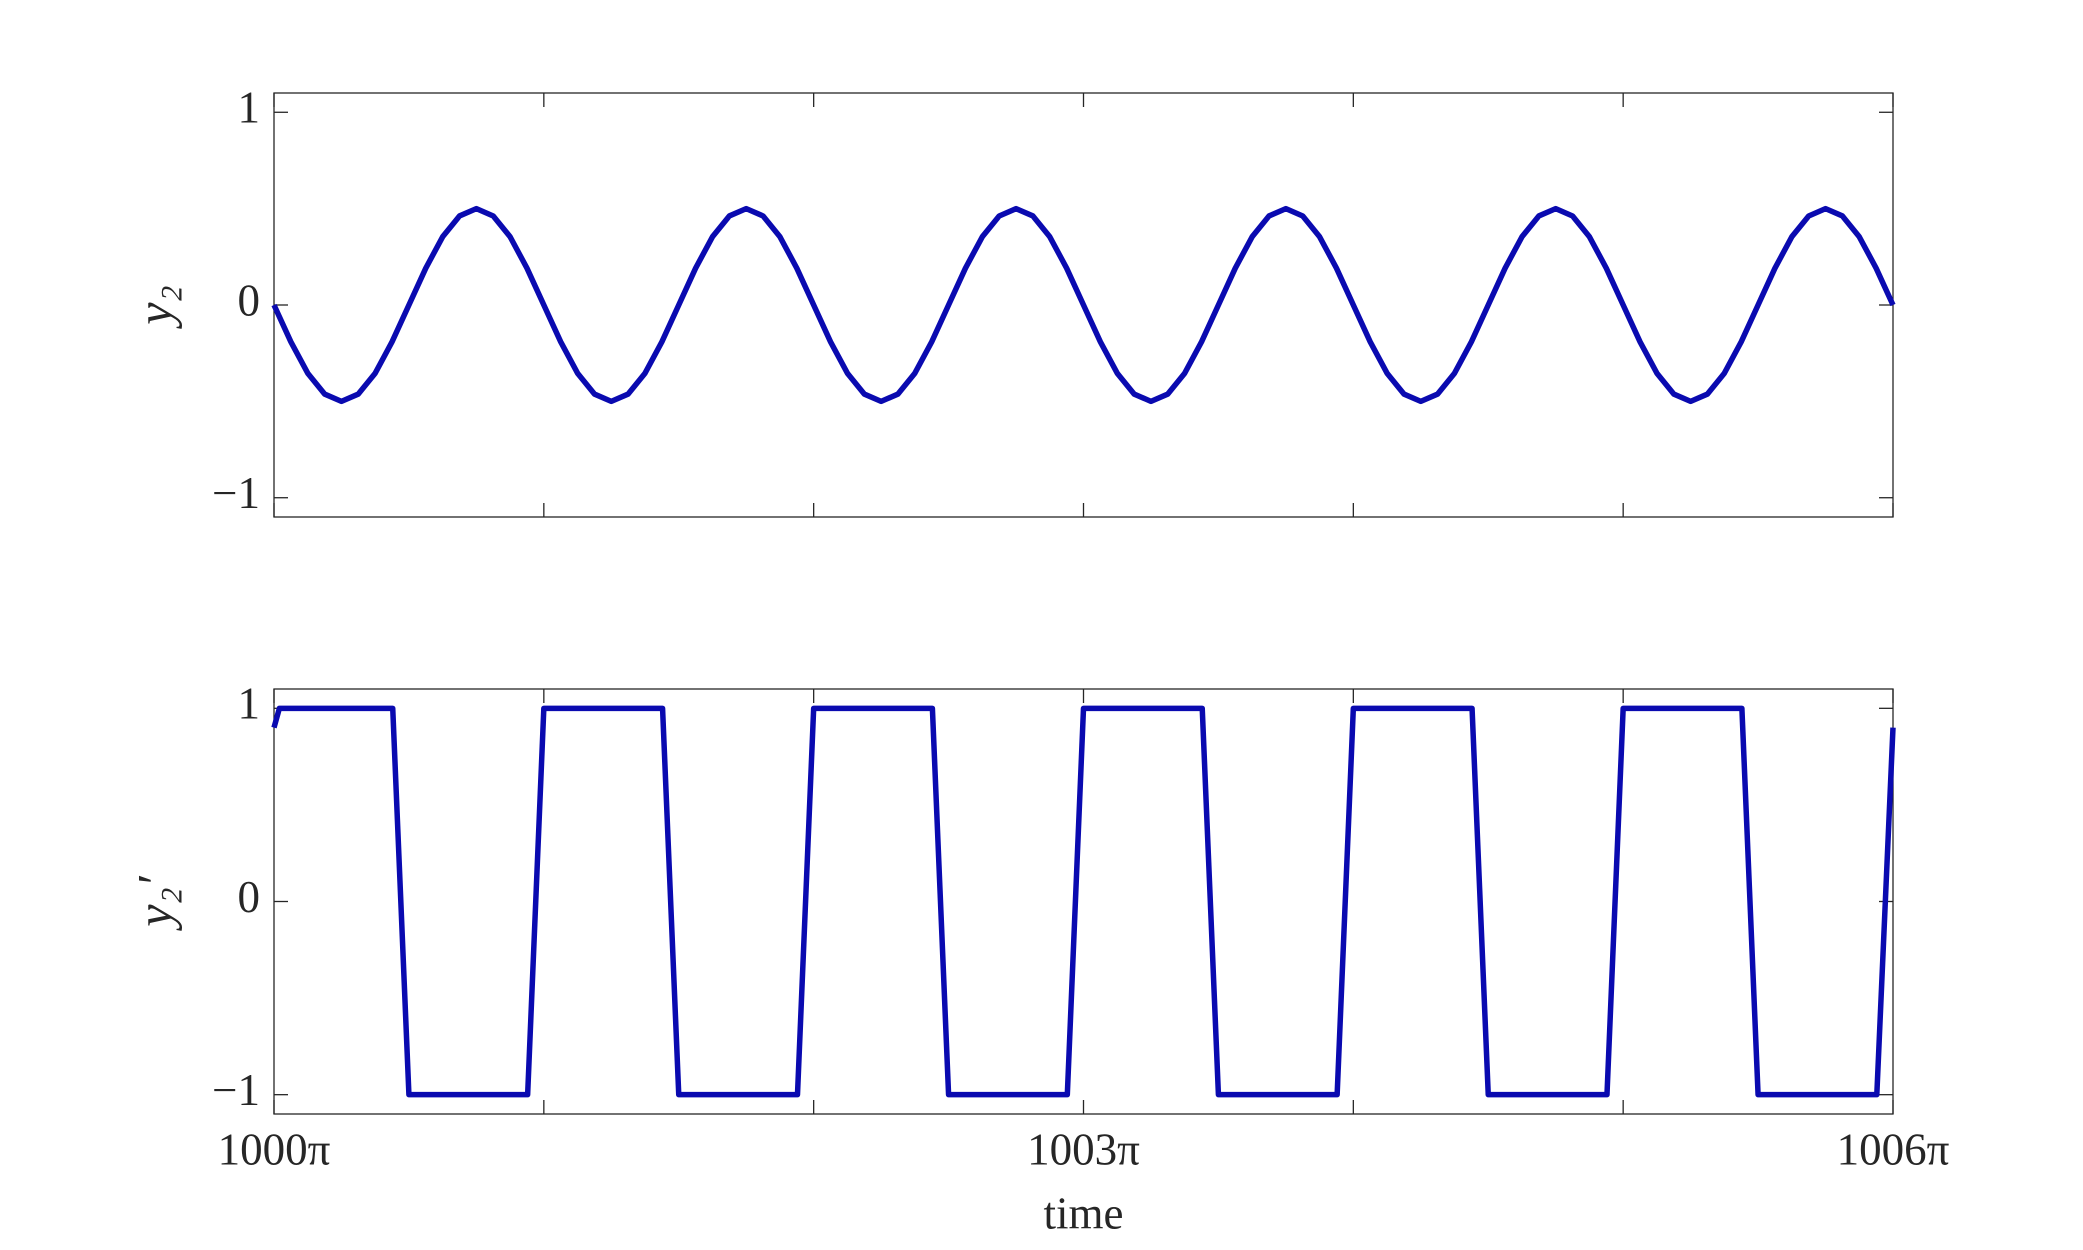  Describe the element at coordinates (1084, 1213) in the screenshot. I see `x-axis-label: time` at that location.